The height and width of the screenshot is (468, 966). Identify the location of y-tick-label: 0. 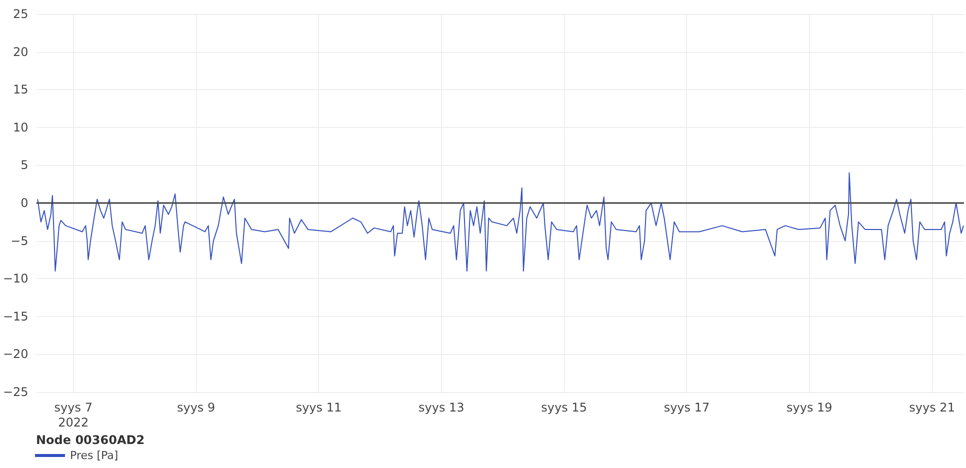
(24, 203).